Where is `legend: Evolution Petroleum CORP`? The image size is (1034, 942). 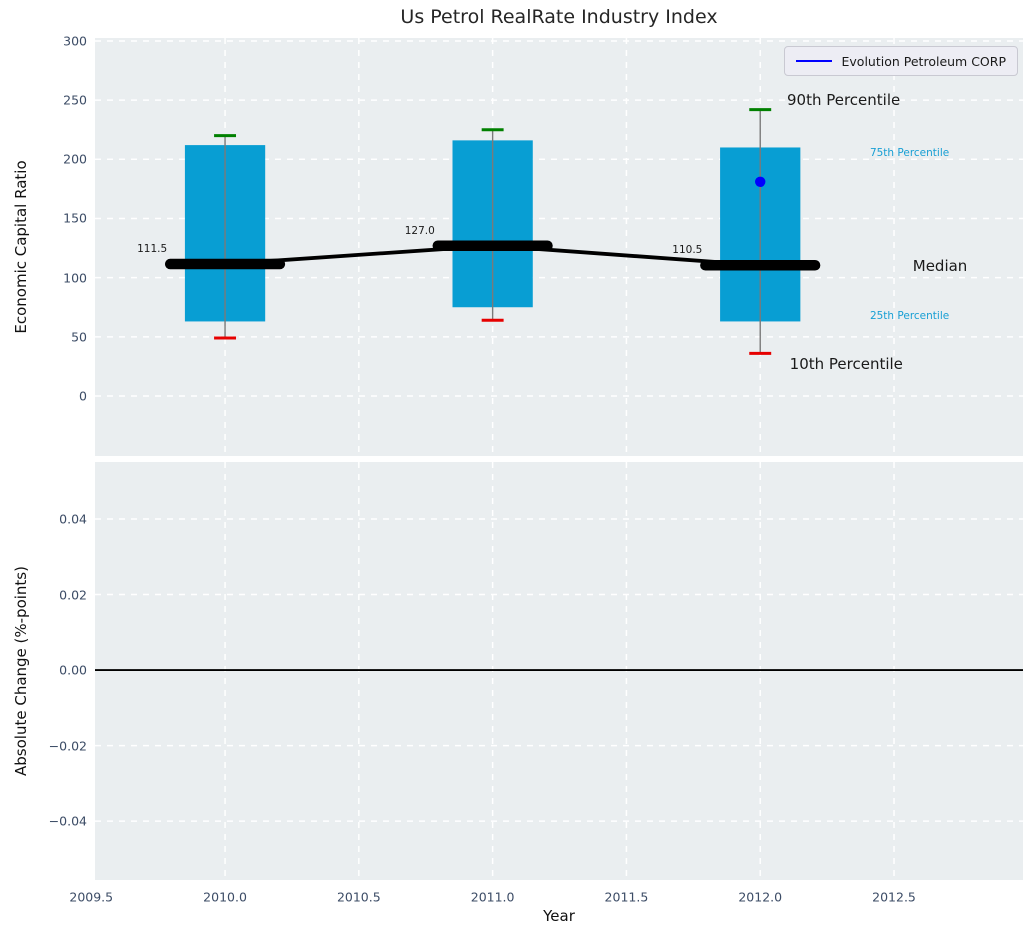 legend: Evolution Petroleum CORP is located at coordinates (900, 61).